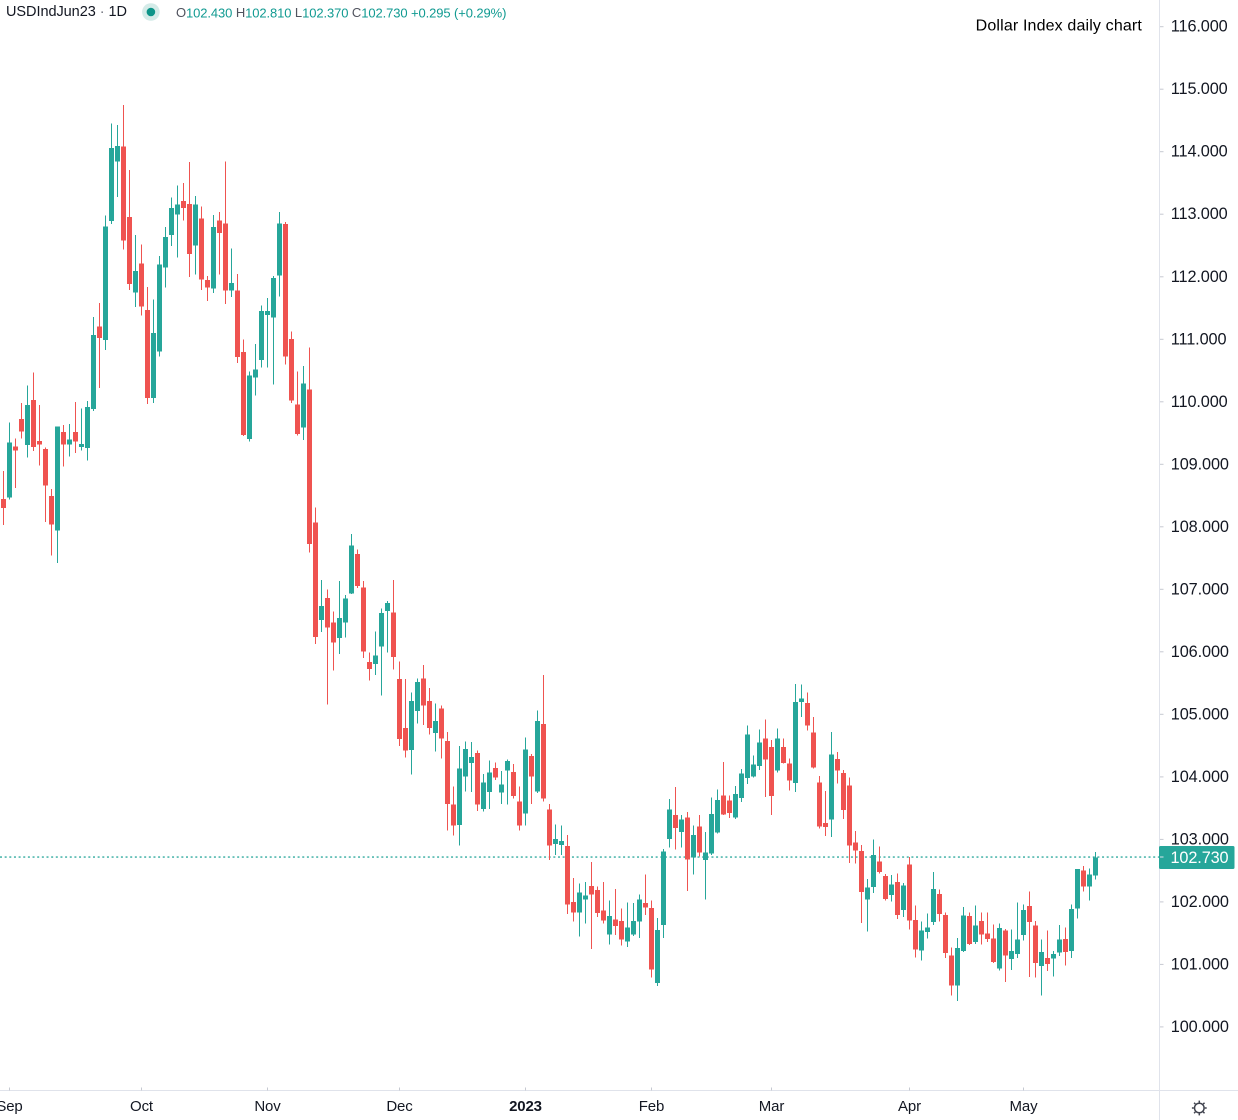 The height and width of the screenshot is (1120, 1238). What do you see at coordinates (1200, 777) in the screenshot?
I see `svg-text: 104.000` at bounding box center [1200, 777].